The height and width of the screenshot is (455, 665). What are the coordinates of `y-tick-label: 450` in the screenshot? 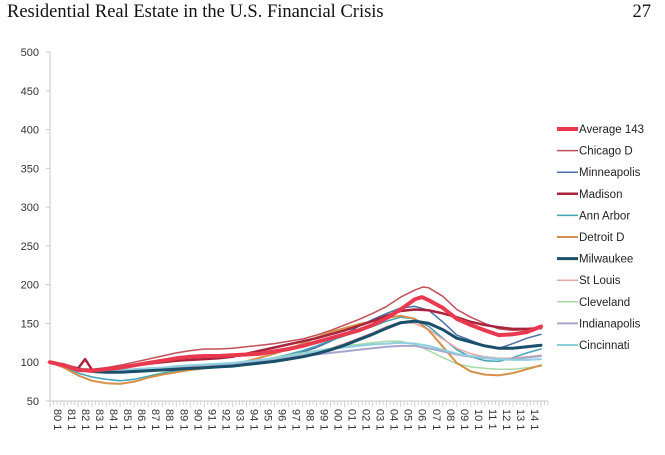 It's located at (30, 92).